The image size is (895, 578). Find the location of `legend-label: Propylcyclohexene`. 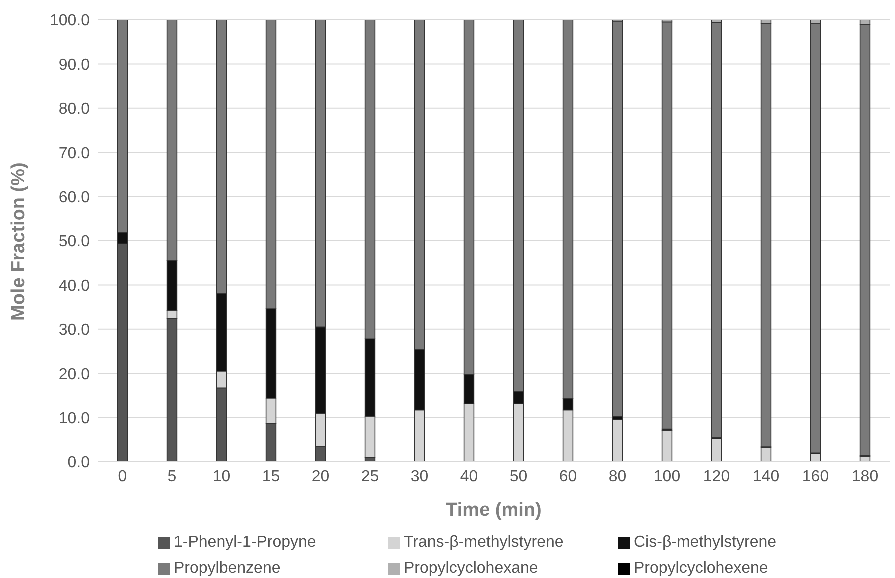

legend-label: Propylcyclohexene is located at coordinates (701, 569).